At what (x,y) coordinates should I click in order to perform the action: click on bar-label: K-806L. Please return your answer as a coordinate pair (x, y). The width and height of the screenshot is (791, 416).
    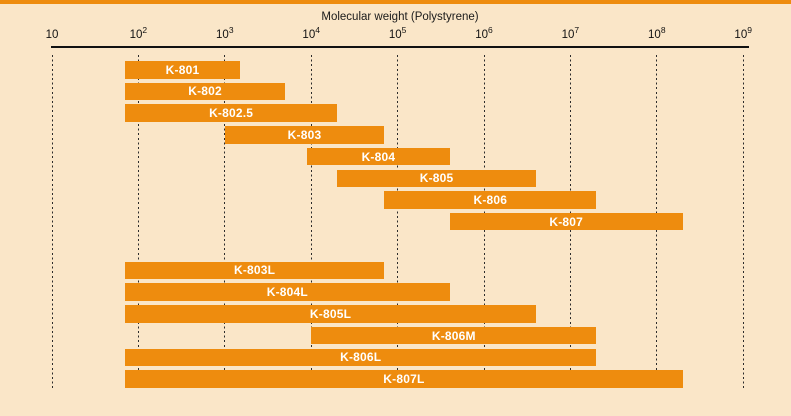
    Looking at the image, I should click on (361, 357).